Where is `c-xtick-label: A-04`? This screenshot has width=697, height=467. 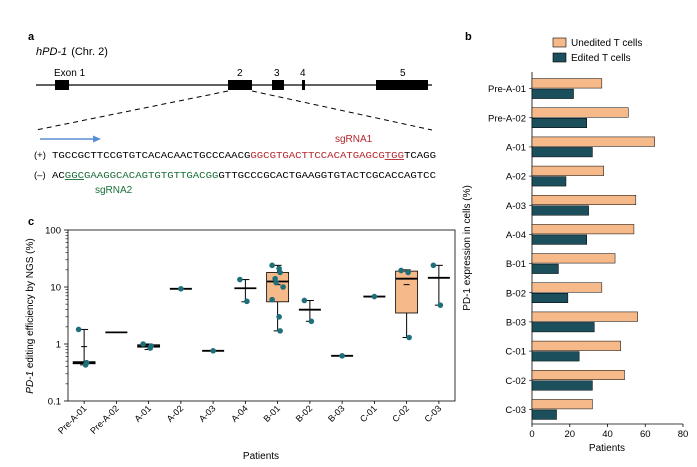
c-xtick-label: A-04 is located at coordinates (239, 413).